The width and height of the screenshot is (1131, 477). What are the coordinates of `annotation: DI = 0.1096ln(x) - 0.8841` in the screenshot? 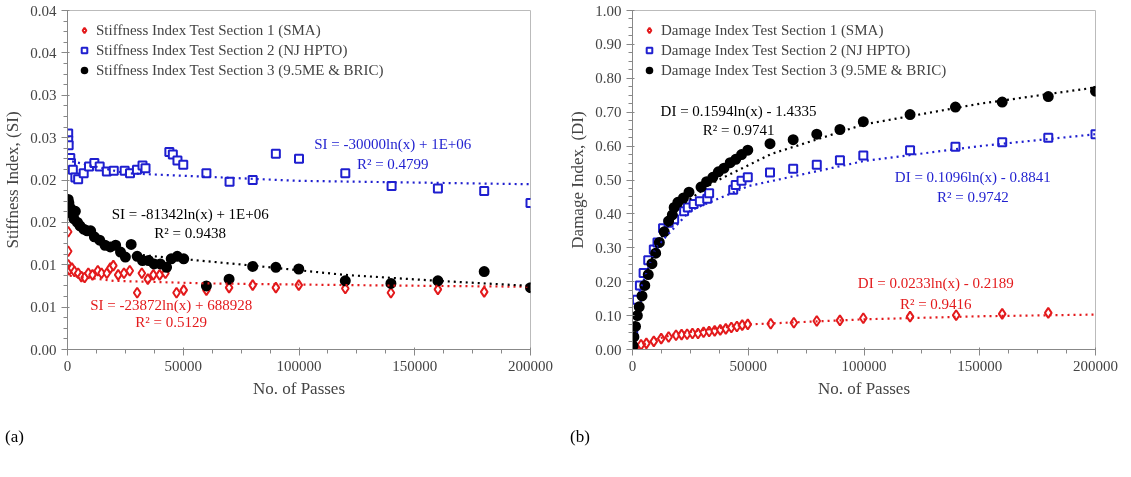 It's located at (972, 178).